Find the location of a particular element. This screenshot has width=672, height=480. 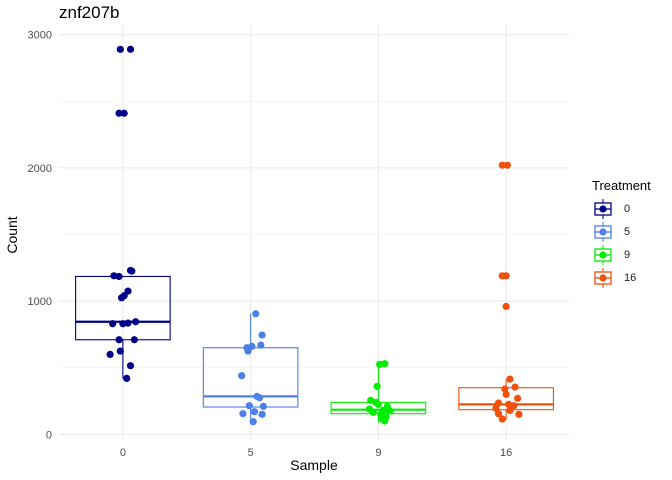

y-tick-label: 2000 is located at coordinates (40, 169).